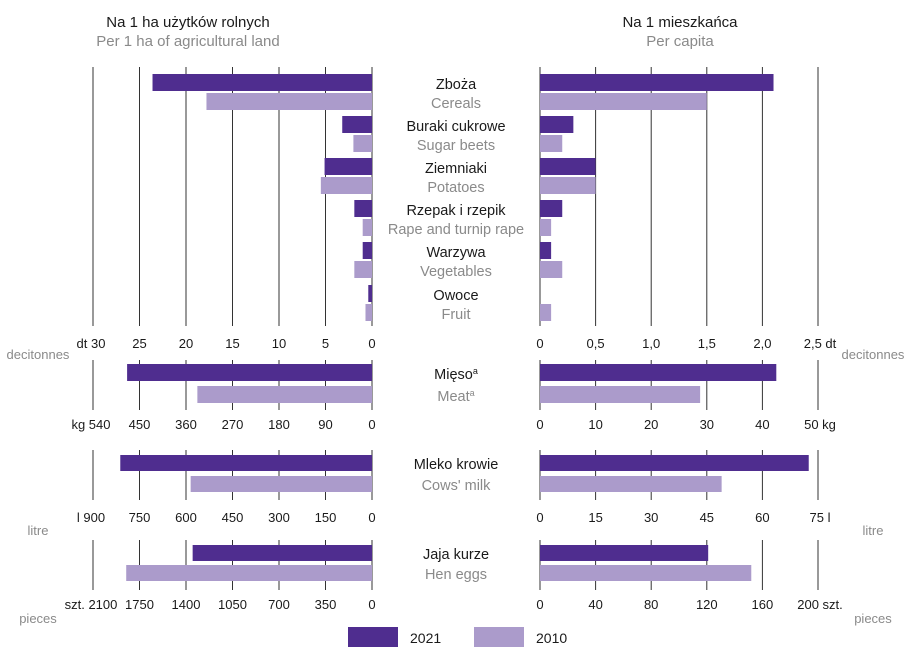 The height and width of the screenshot is (649, 913). What do you see at coordinates (707, 604) in the screenshot?
I see `tick-label-eggs-per-capita: 120` at bounding box center [707, 604].